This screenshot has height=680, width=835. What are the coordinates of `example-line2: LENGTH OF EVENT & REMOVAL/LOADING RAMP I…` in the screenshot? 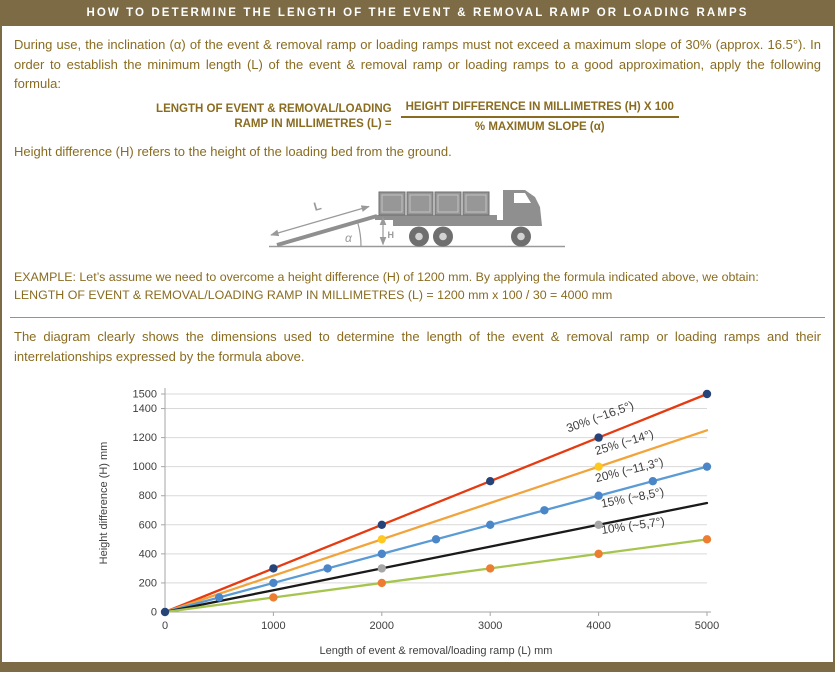 It's located at (313, 295).